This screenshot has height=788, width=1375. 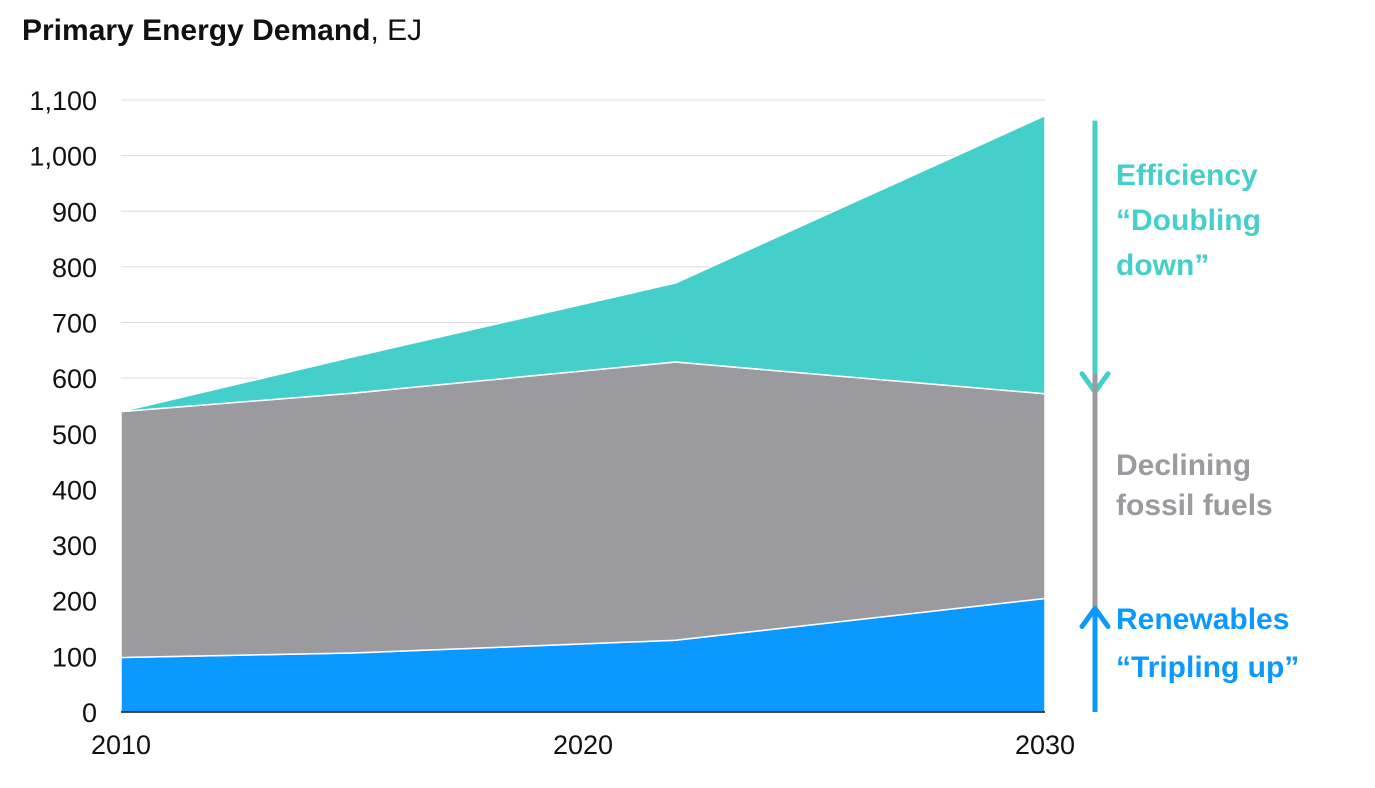 What do you see at coordinates (121, 745) in the screenshot?
I see `x-tick-label: 2010` at bounding box center [121, 745].